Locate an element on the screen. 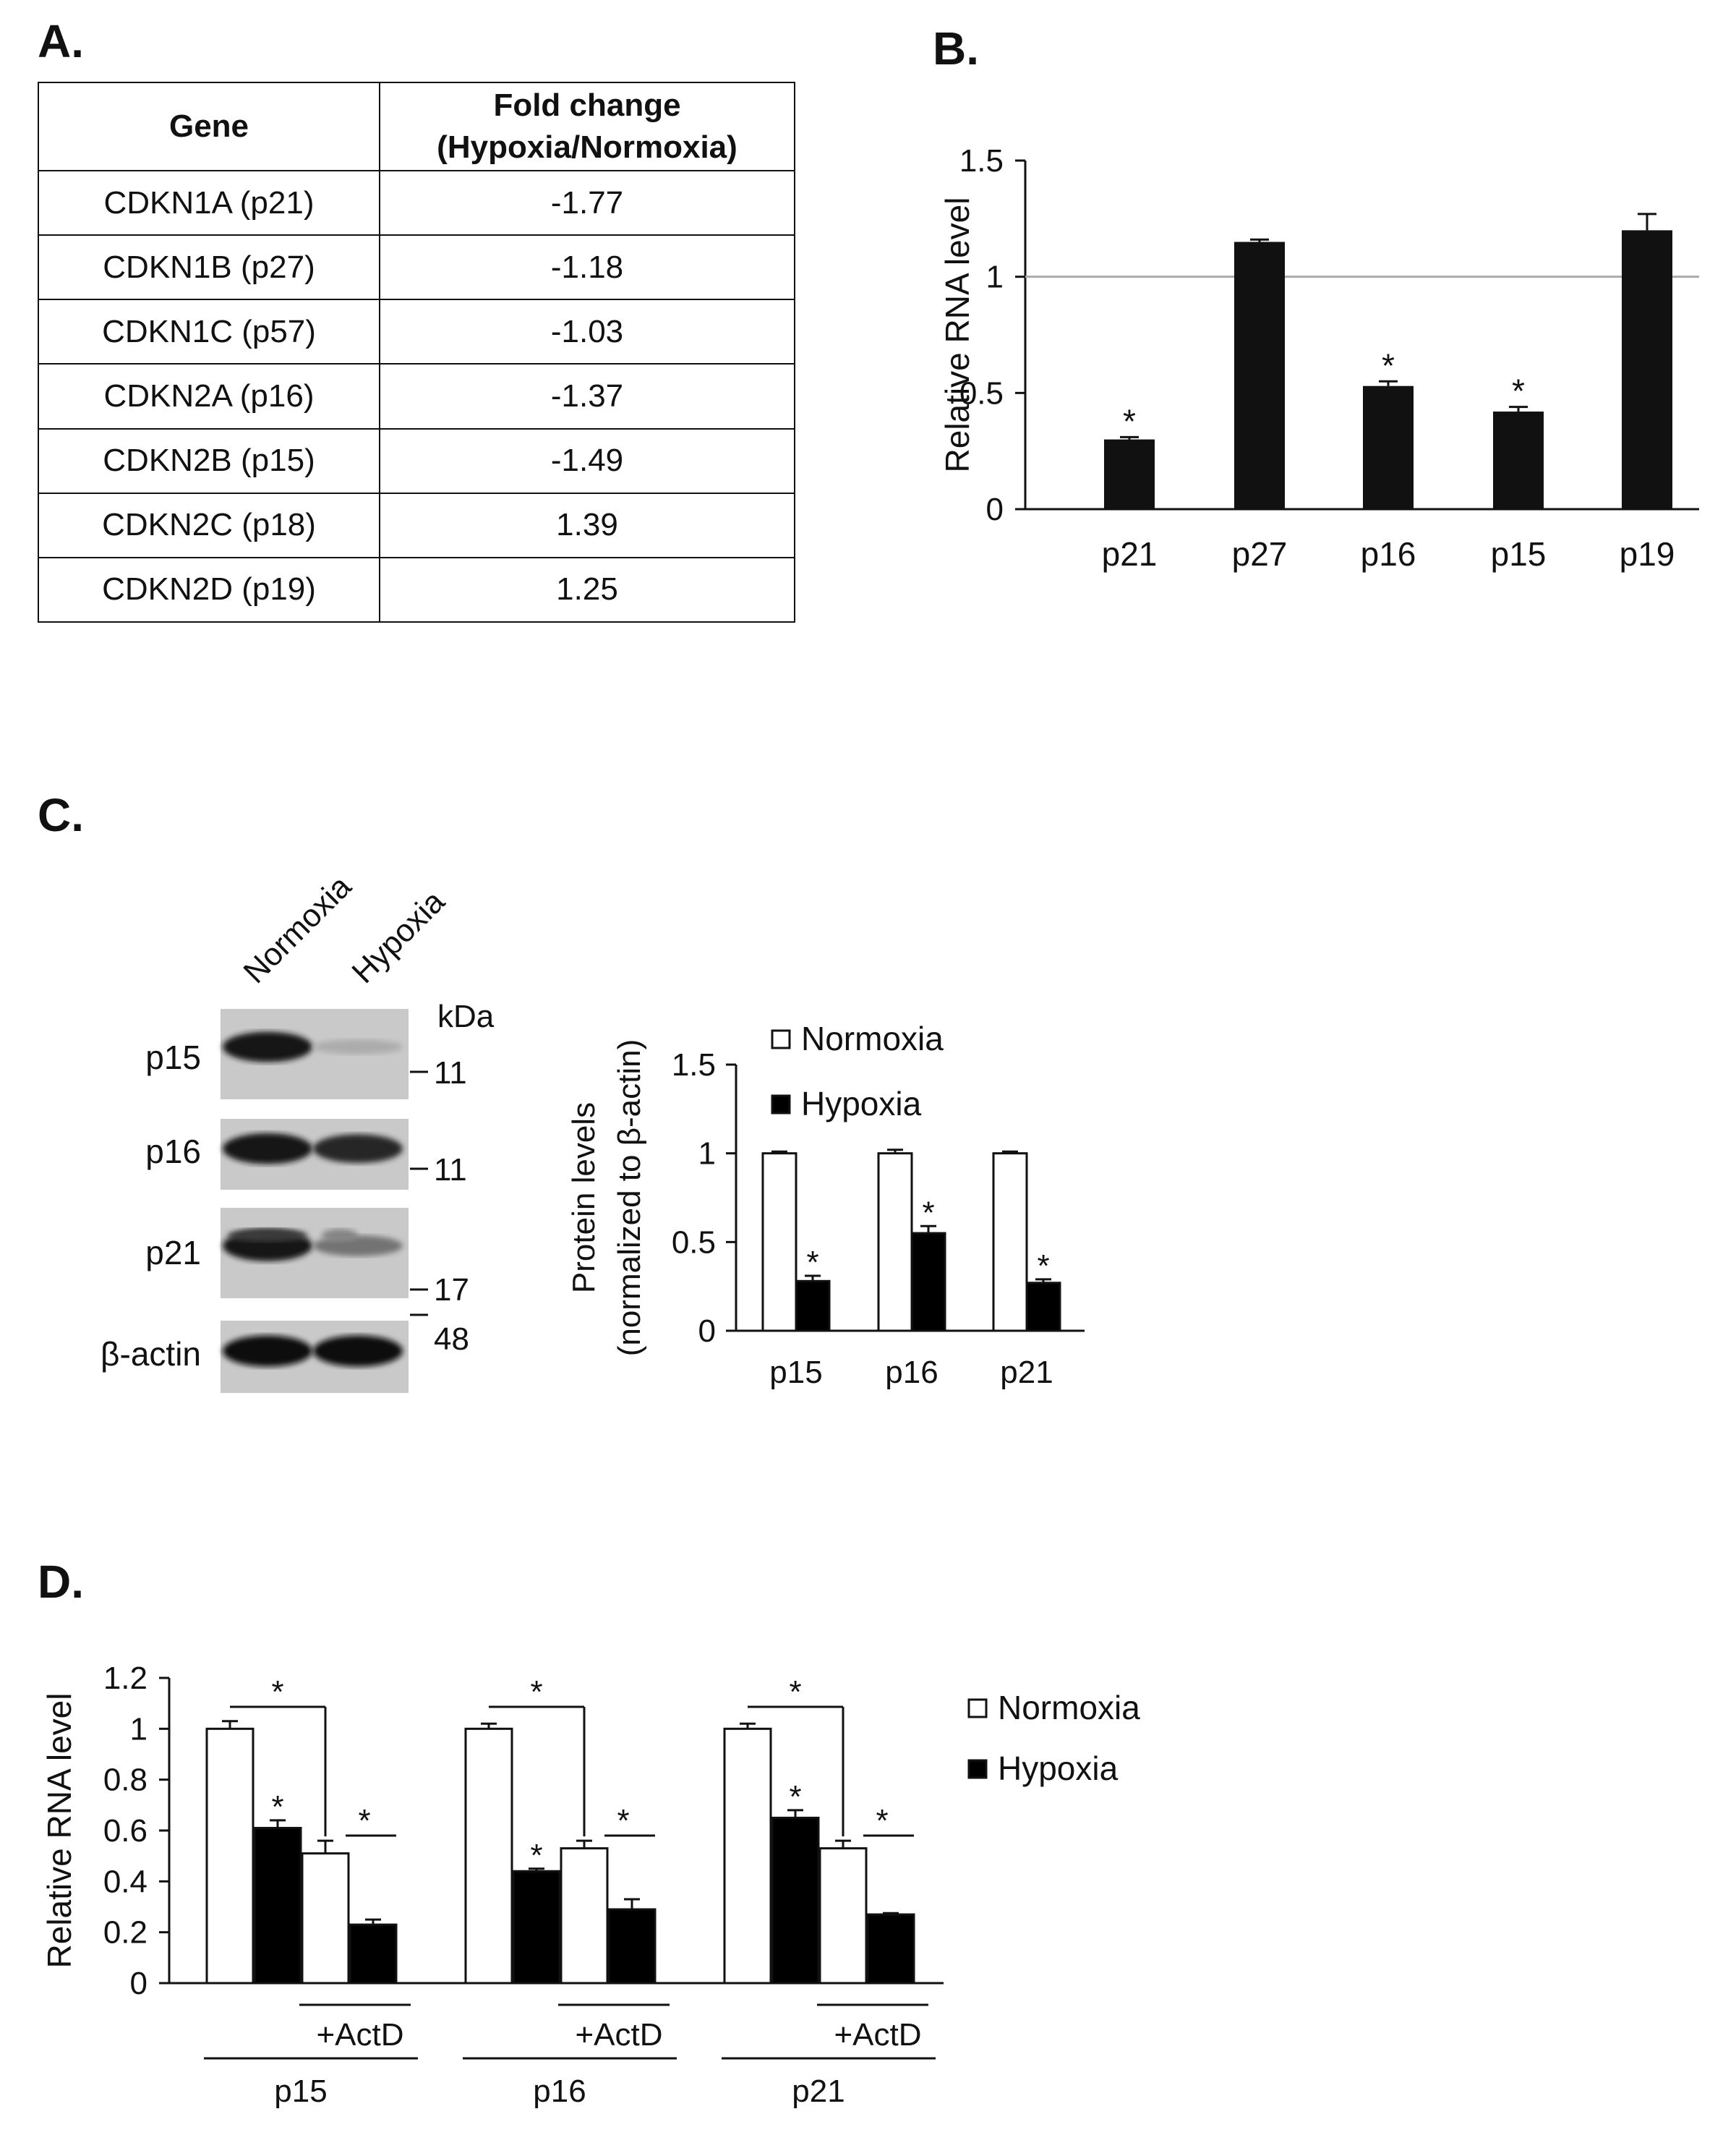 The height and width of the screenshot is (2135, 1736). x-tick-label: p19 is located at coordinates (1647, 554).